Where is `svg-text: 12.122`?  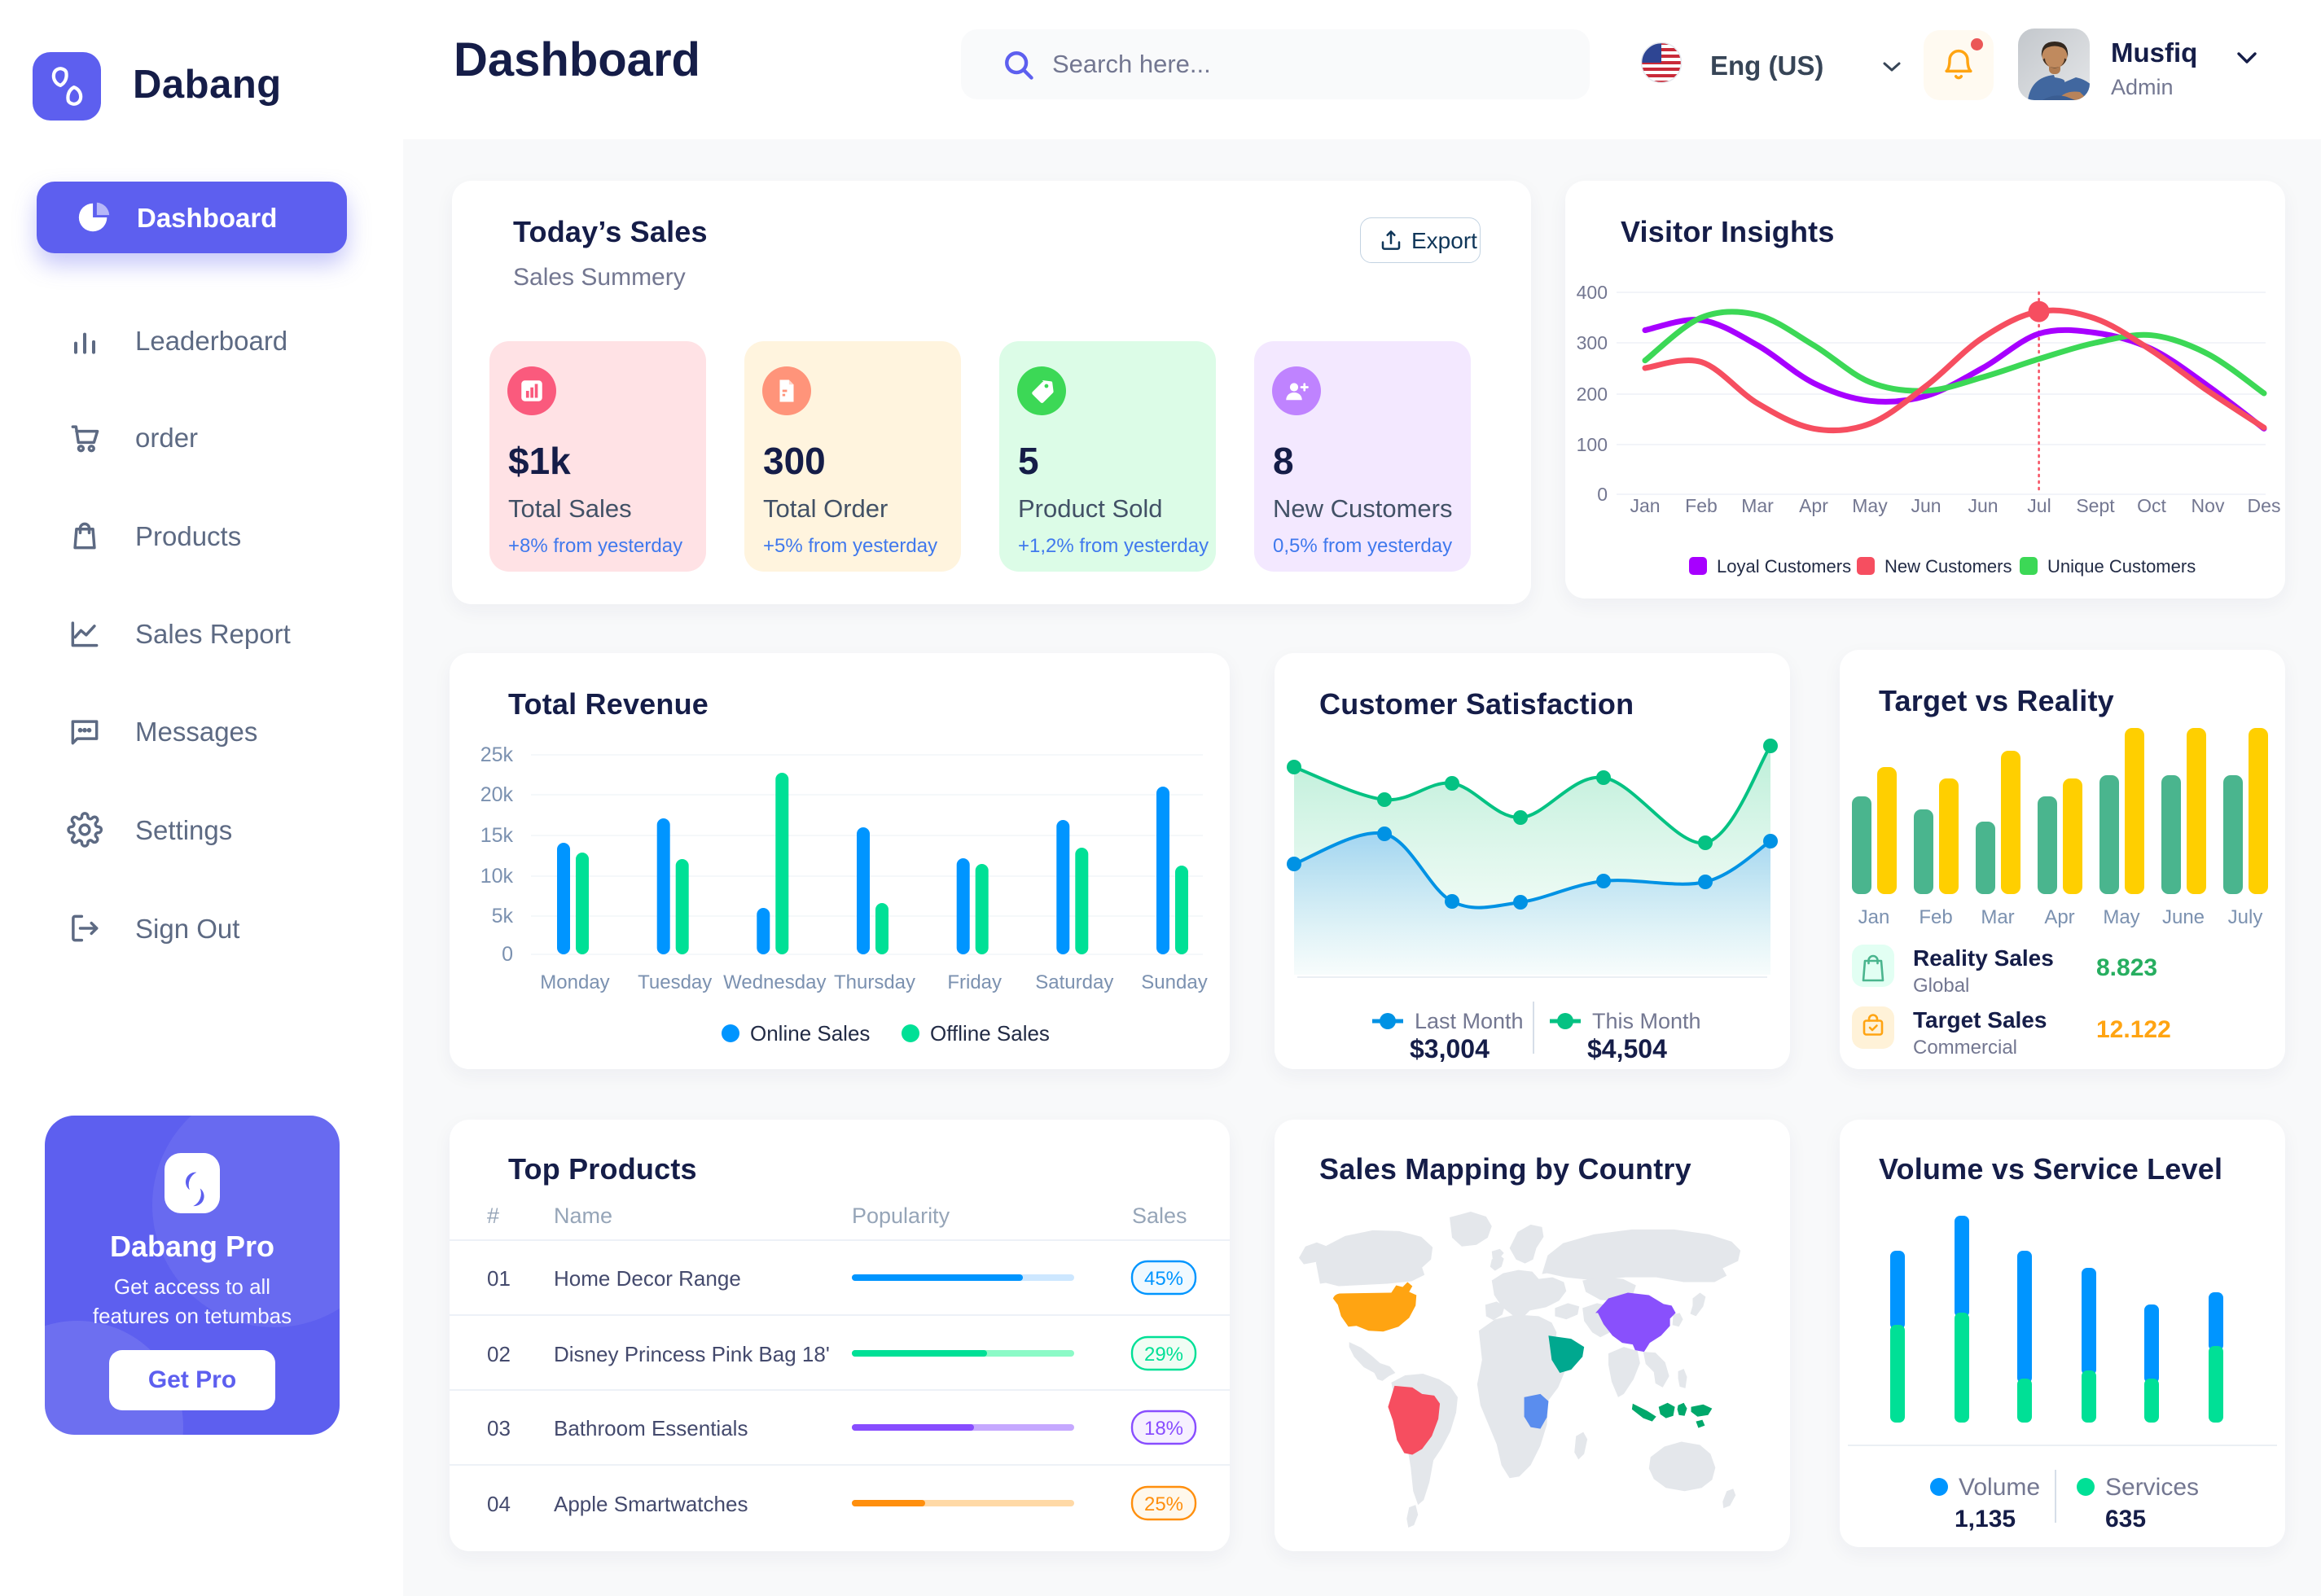
svg-text: 12.122 is located at coordinates (2133, 1029).